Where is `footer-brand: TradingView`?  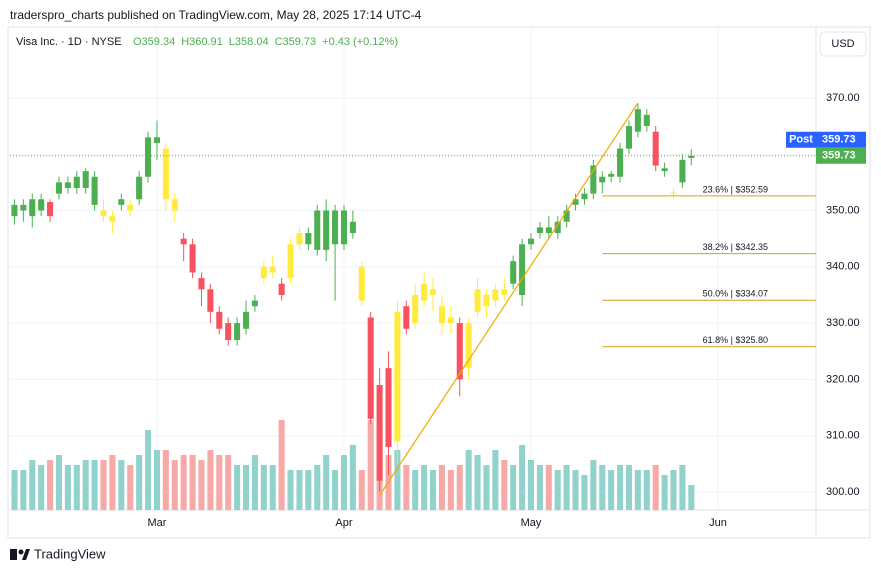
footer-brand: TradingView is located at coordinates (70, 553).